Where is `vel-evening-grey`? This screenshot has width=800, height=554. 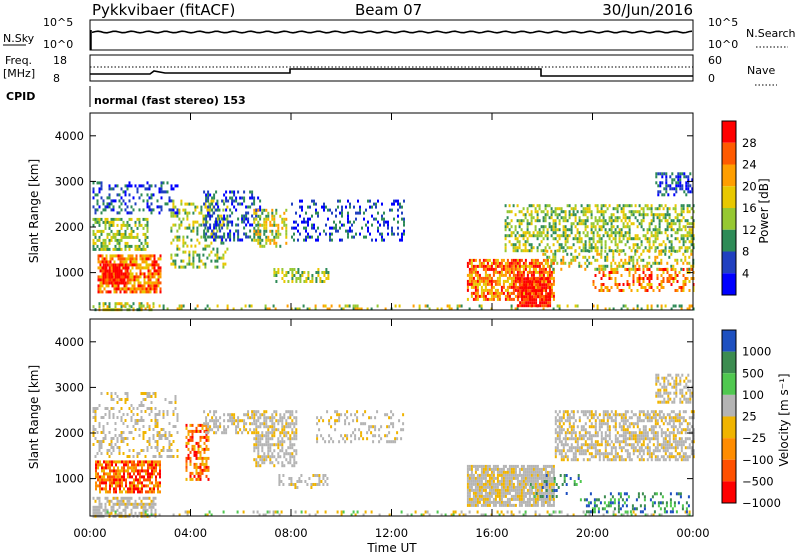
vel-evening-grey is located at coordinates (510, 485).